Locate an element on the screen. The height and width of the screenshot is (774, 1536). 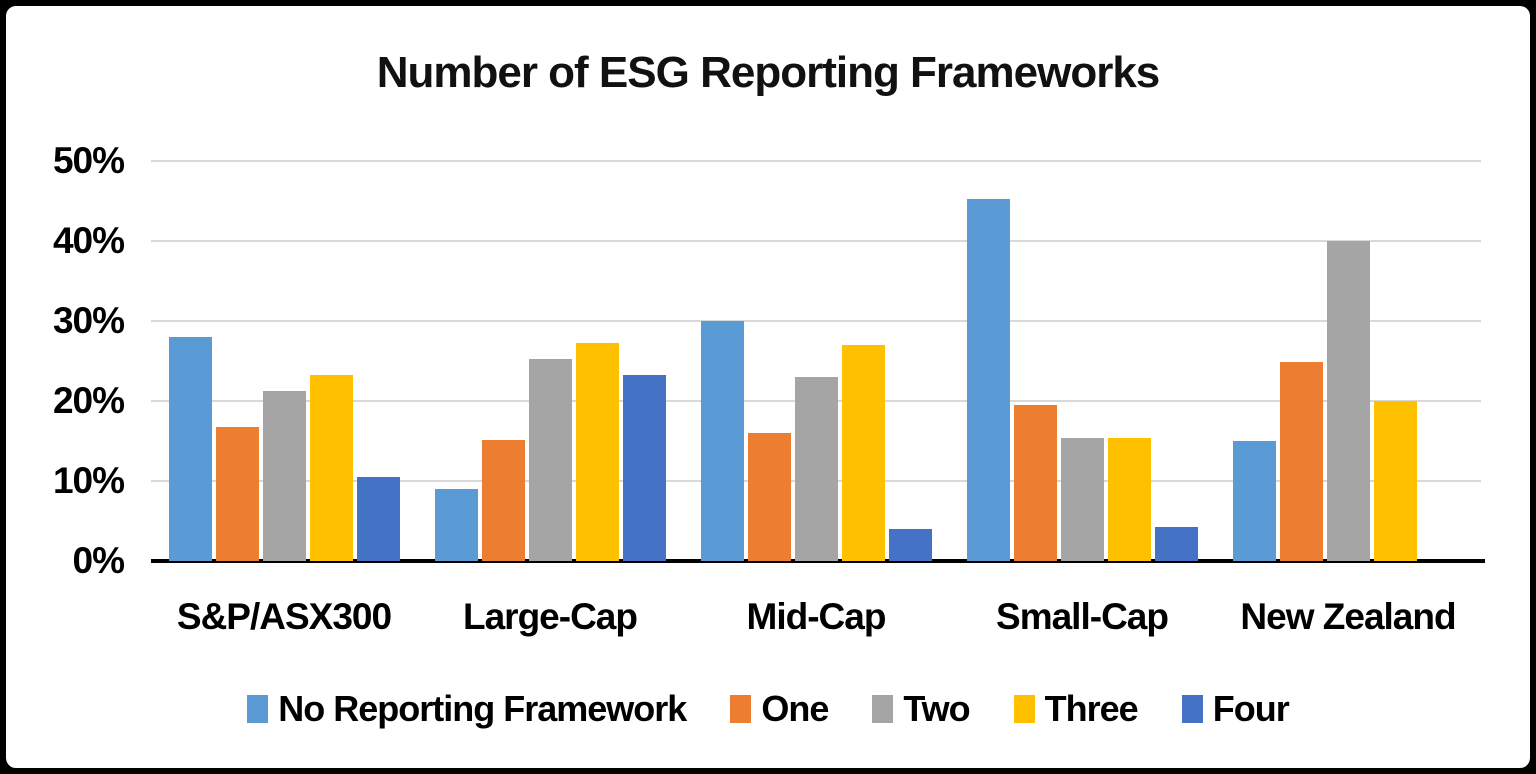
legend-item: No Reporting Framework is located at coordinates (467, 709).